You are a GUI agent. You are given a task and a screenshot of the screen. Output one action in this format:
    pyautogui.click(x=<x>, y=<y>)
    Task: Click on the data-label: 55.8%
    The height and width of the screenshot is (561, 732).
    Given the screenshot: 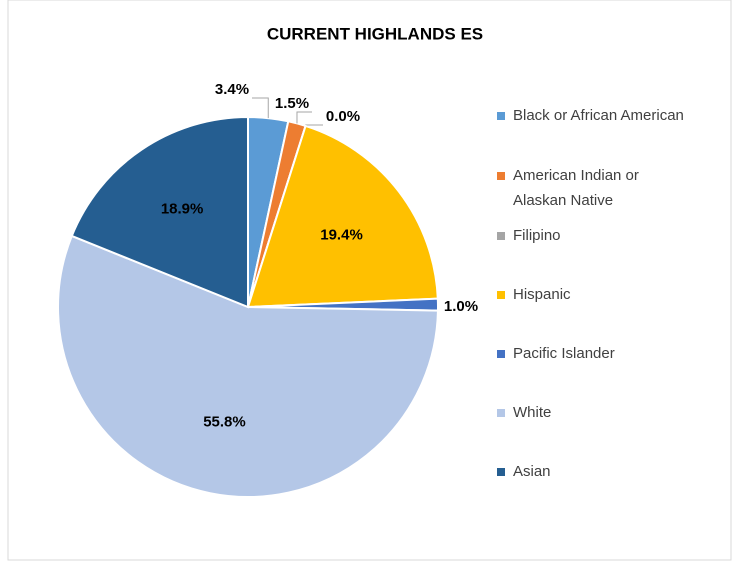 What is the action you would take?
    pyautogui.click(x=224, y=421)
    